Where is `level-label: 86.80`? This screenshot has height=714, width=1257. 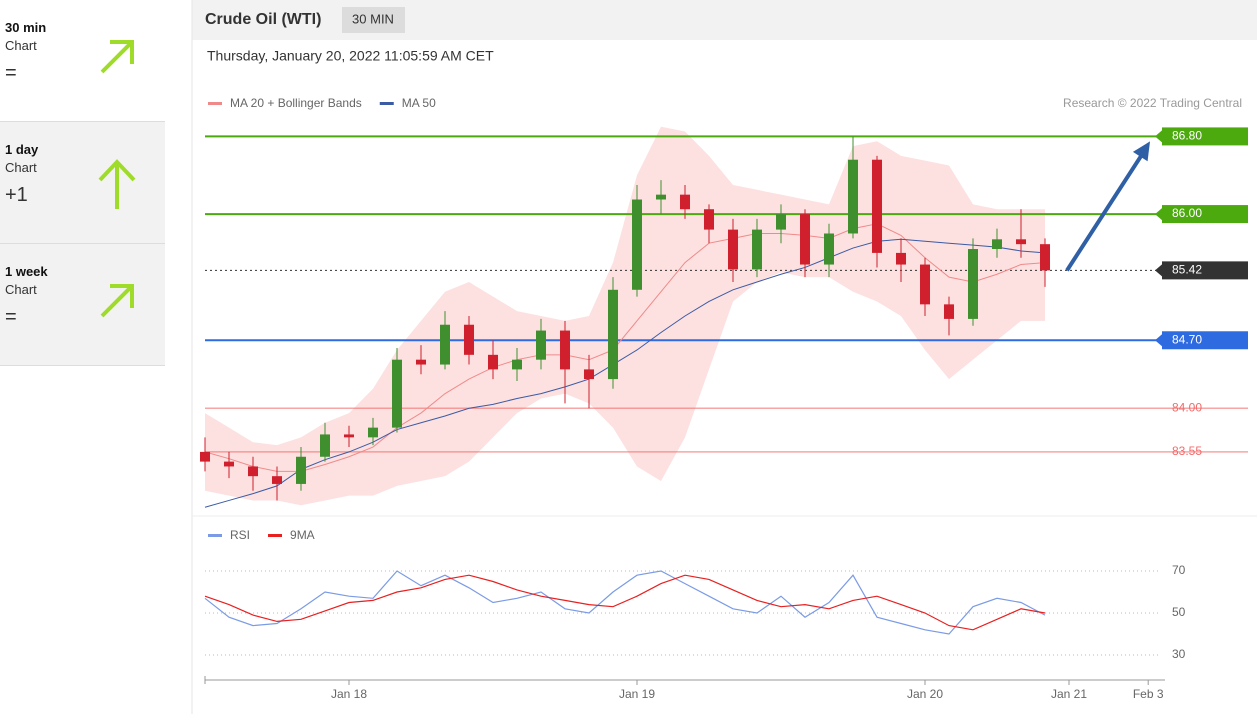
level-label: 86.80 is located at coordinates (1187, 136).